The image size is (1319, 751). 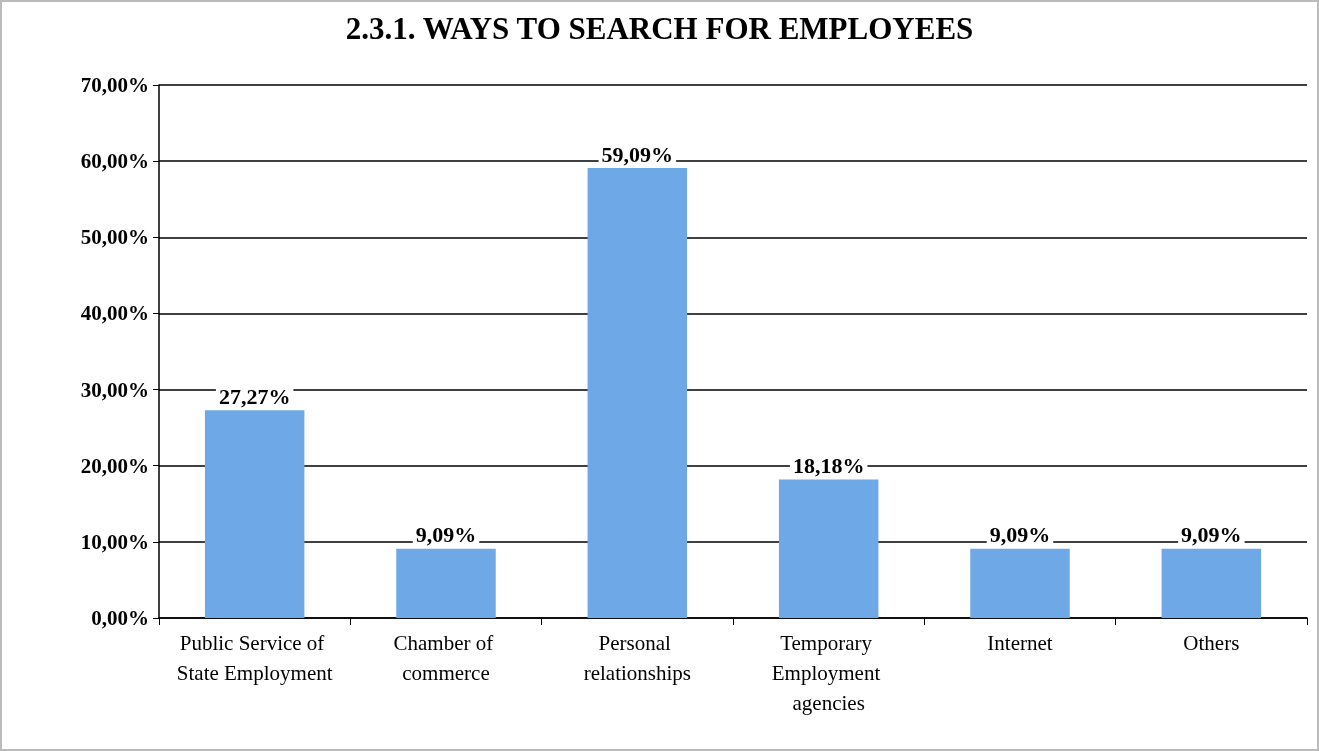 What do you see at coordinates (1211, 643) in the screenshot?
I see `x-tick-label: Others` at bounding box center [1211, 643].